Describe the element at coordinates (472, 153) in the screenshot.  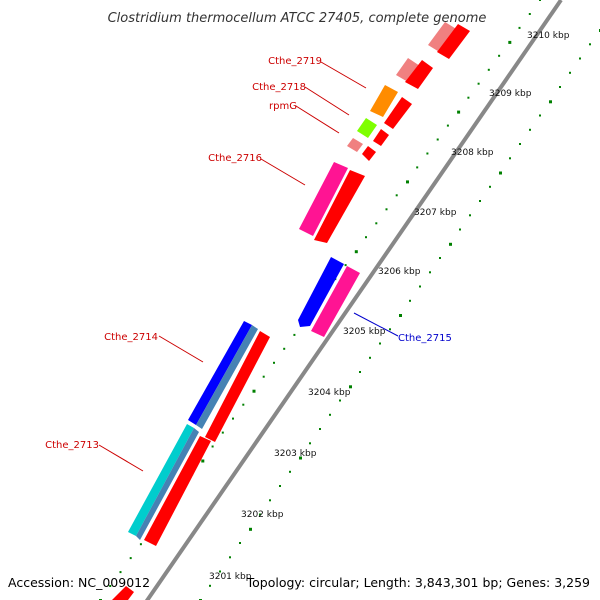
I see `scale-label: 3208 kbp` at that location.